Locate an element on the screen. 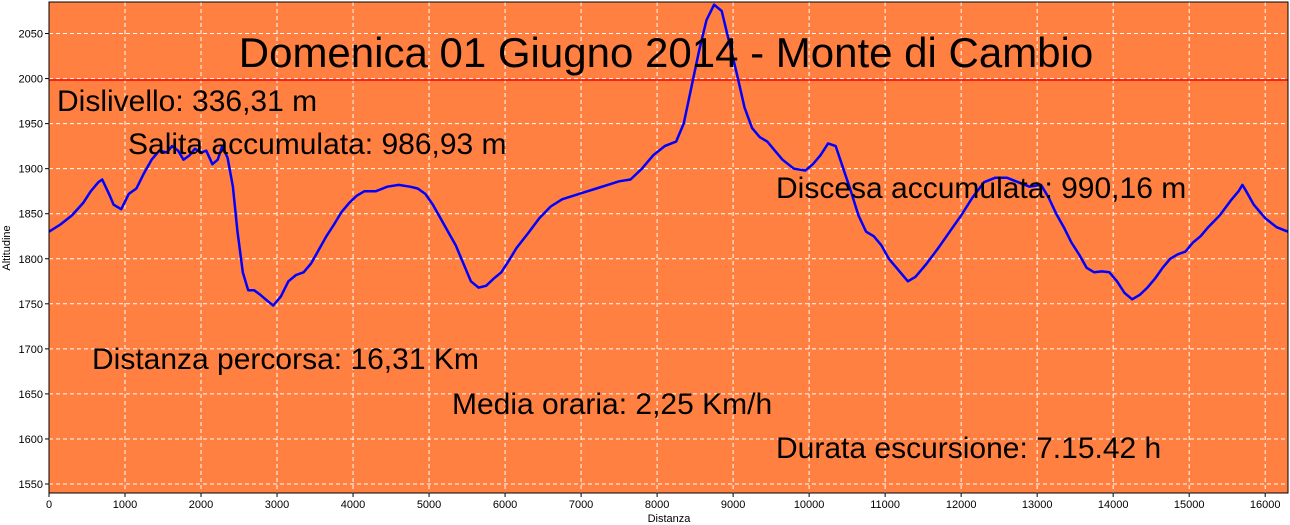 Image resolution: width=1290 pixels, height=525 pixels. x-tick-label: 7000 is located at coordinates (581, 505).